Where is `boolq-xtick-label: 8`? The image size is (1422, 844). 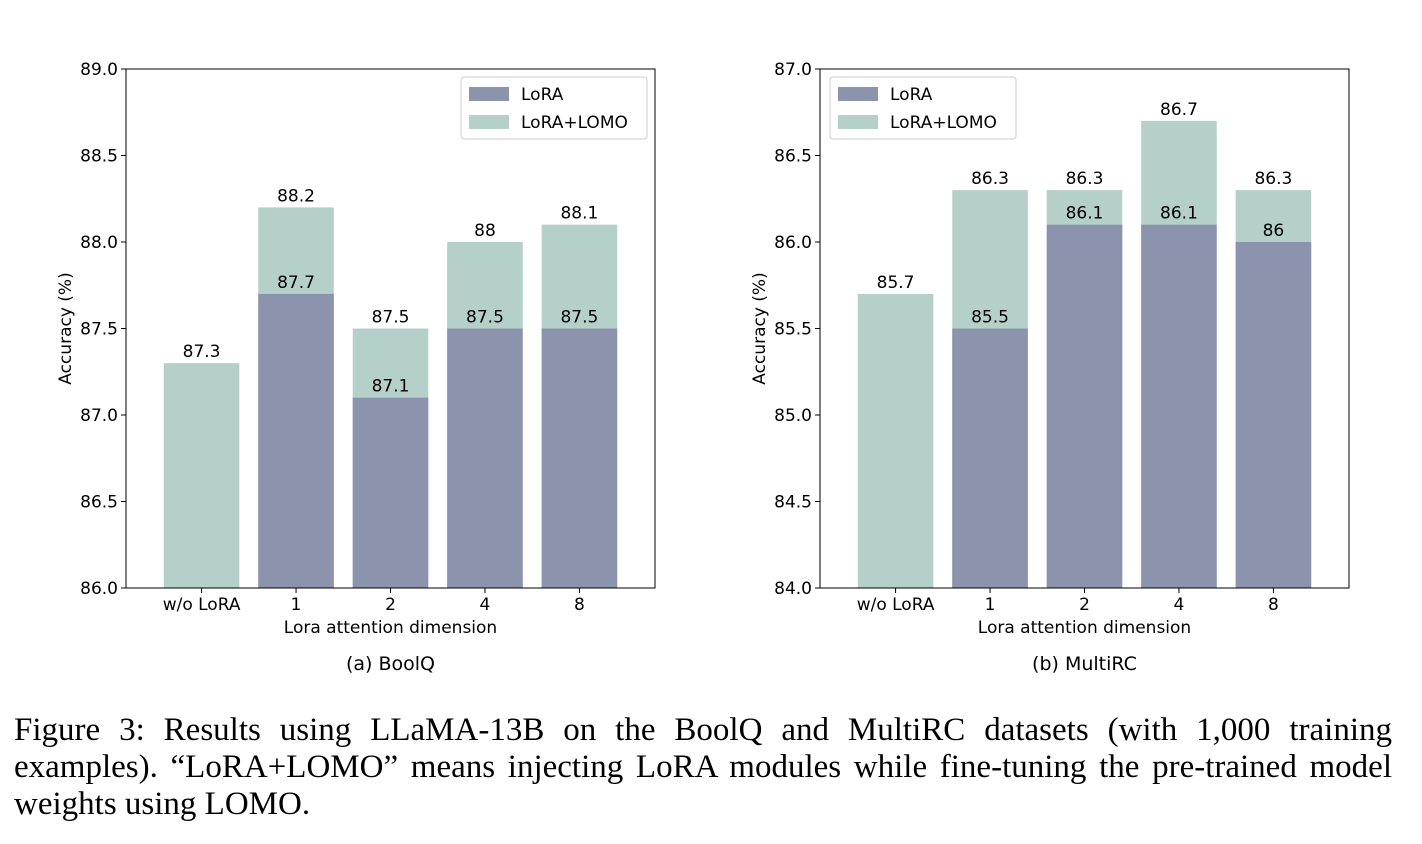
boolq-xtick-label: 8 is located at coordinates (579, 605).